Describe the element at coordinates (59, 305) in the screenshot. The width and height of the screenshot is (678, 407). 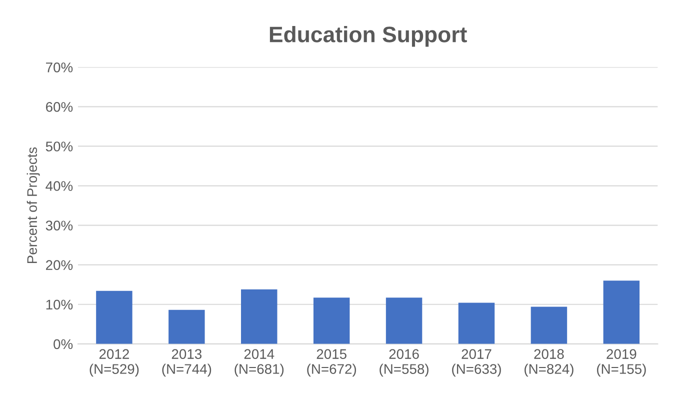
I see `y-tick-label: 10%` at that location.